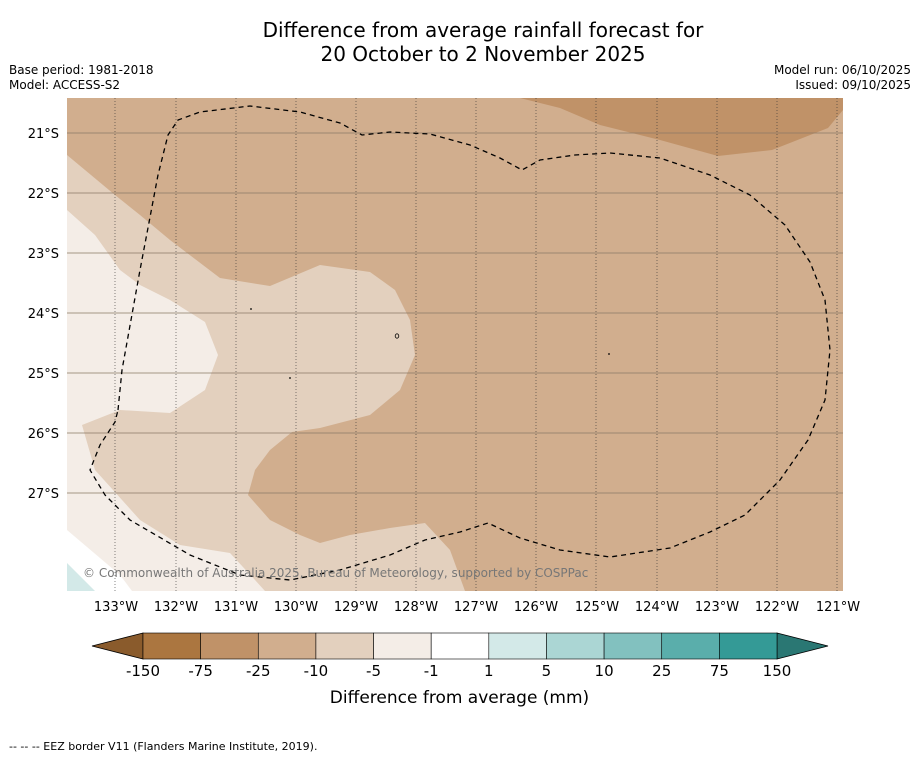  What do you see at coordinates (143, 671) in the screenshot?
I see `colorbar-tick-label: -150` at bounding box center [143, 671].